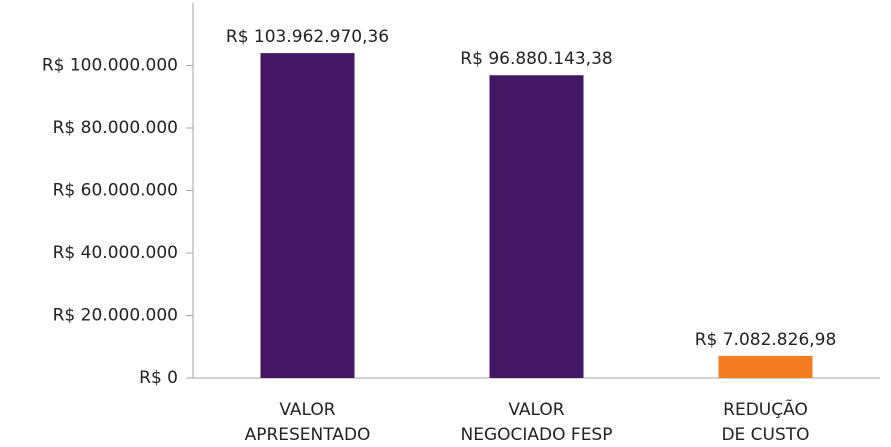  I want to click on x-tick-label: NEGOCIADO FESP, so click(537, 435).